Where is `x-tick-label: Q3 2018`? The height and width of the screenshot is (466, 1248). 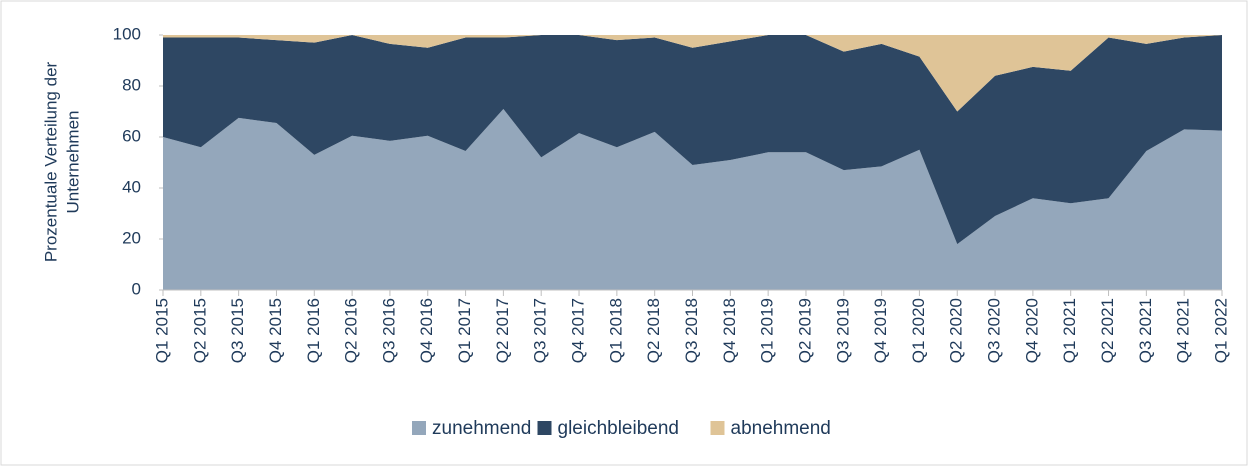 x-tick-label: Q3 2018 is located at coordinates (691, 330).